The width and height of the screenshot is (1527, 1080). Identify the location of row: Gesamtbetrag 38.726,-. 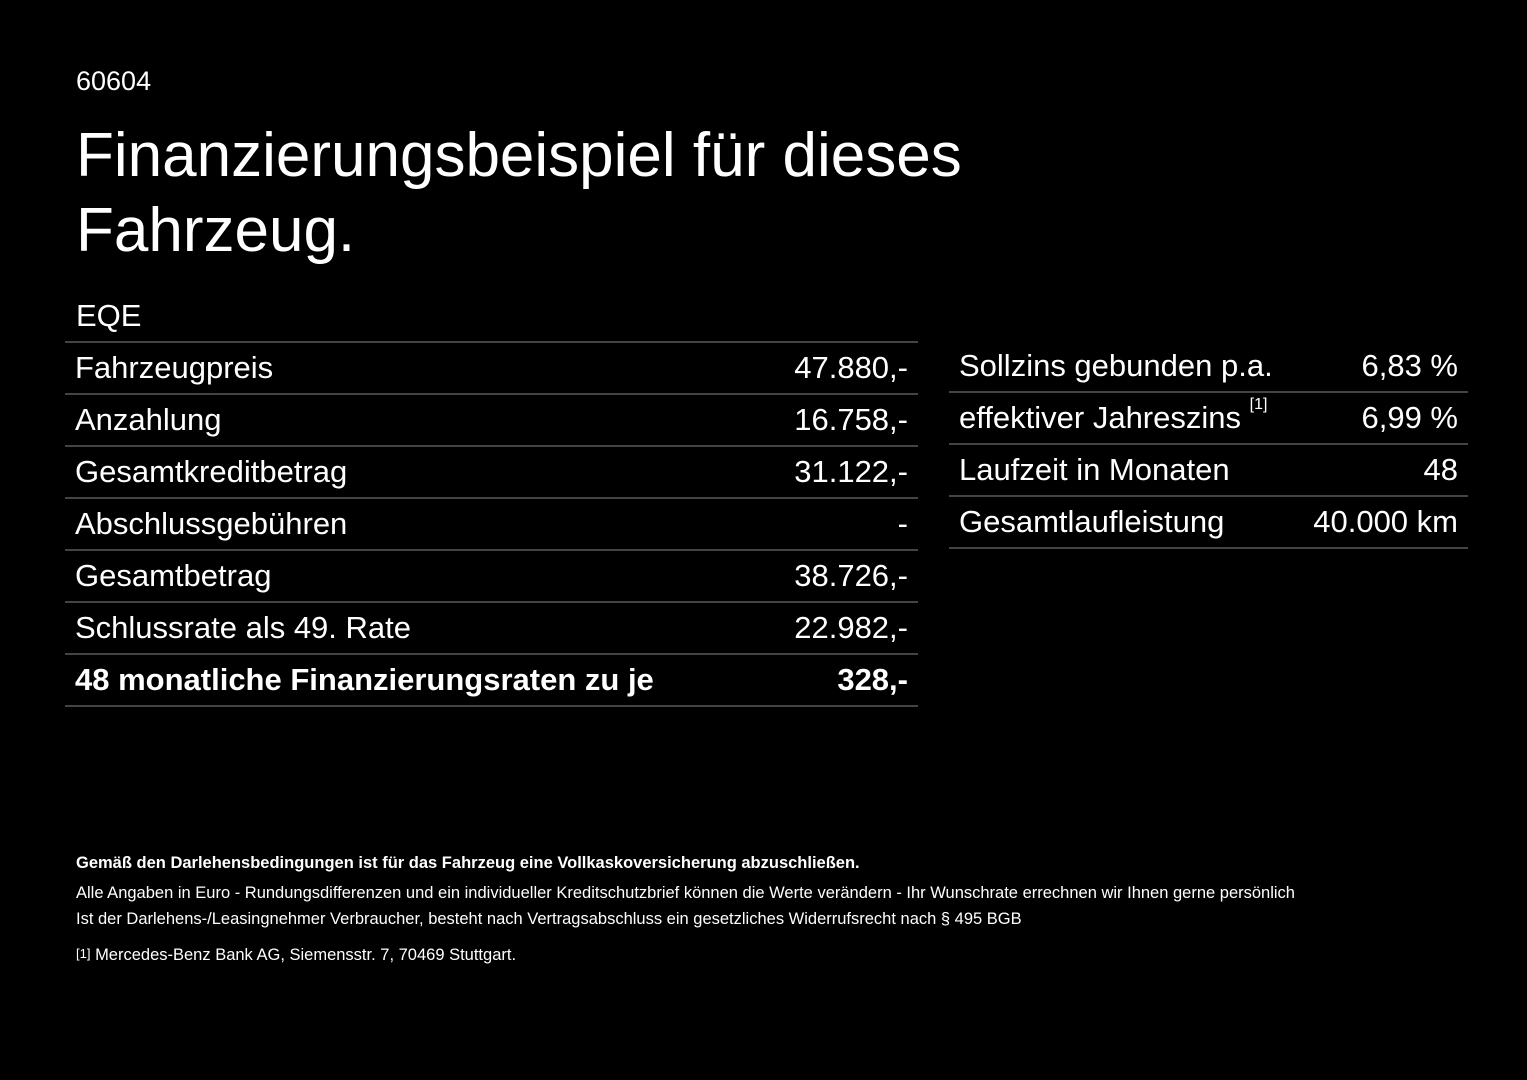
(491, 576).